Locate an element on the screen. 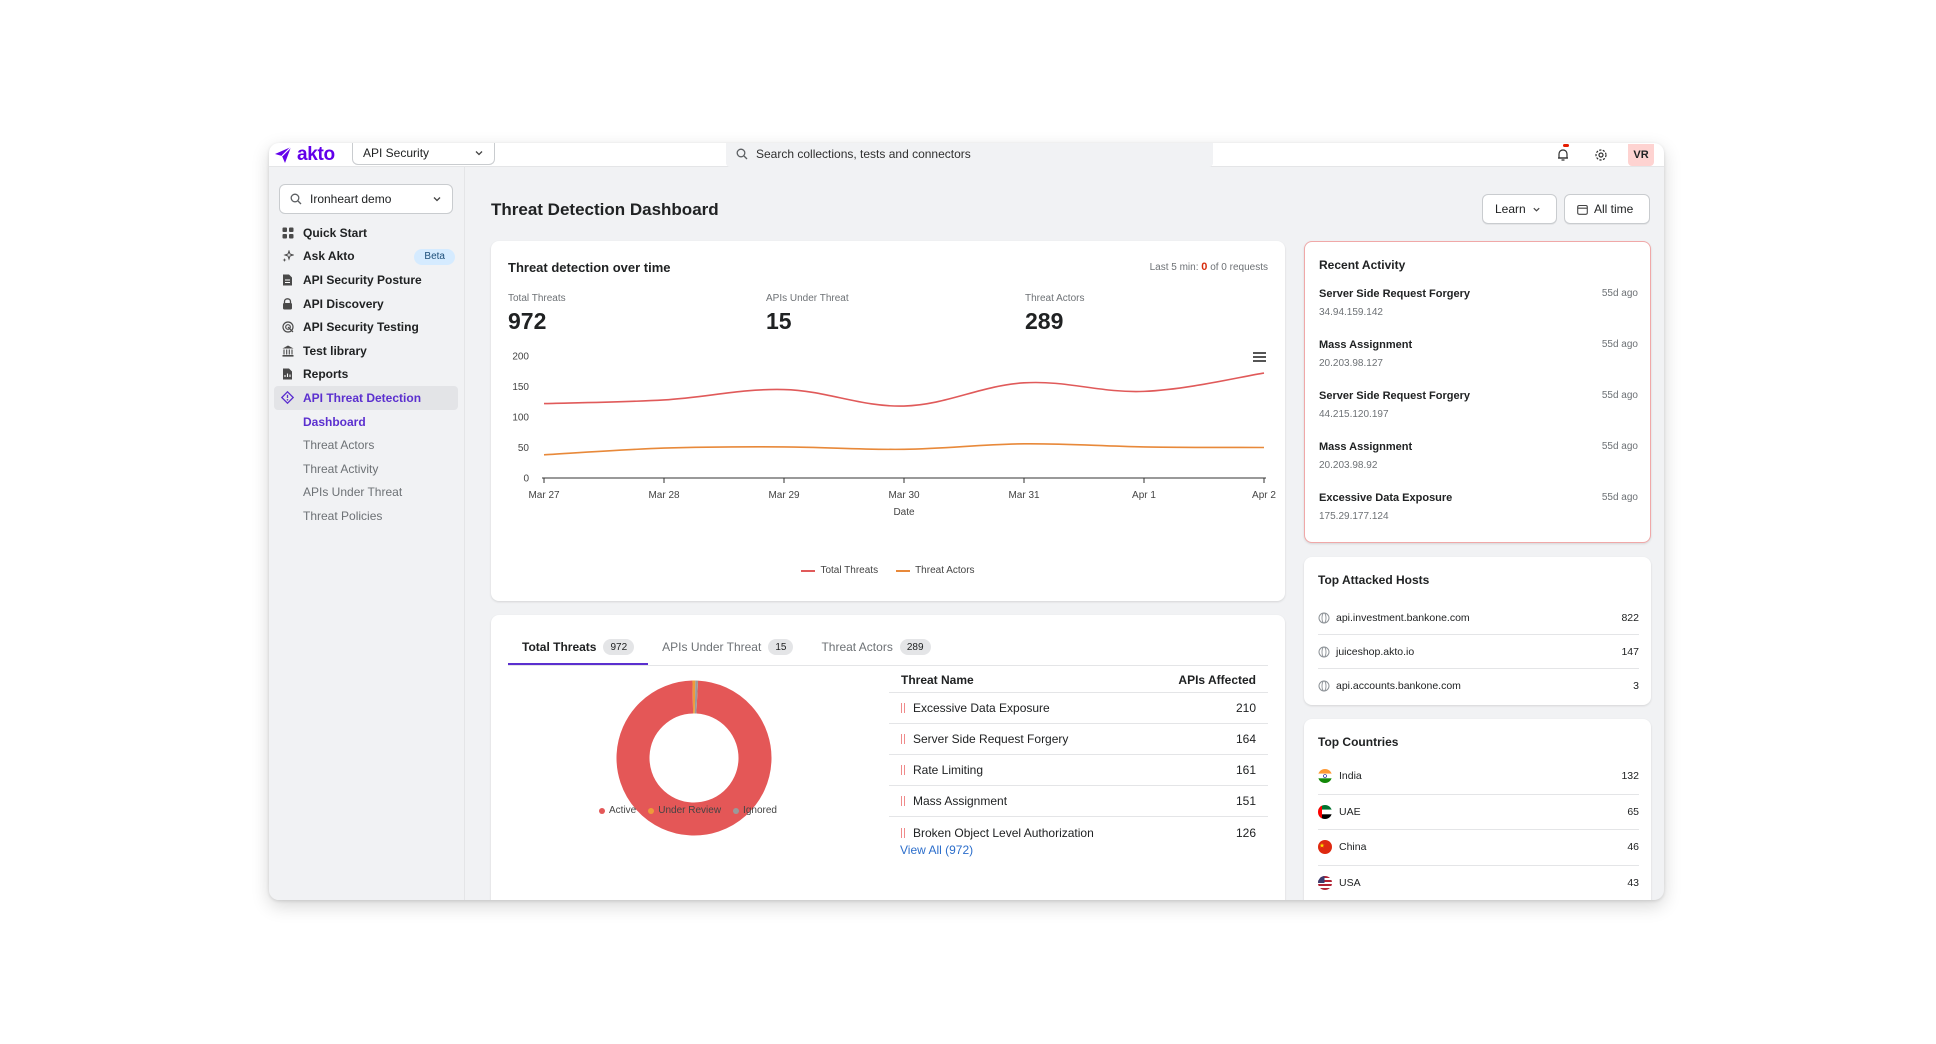 The height and width of the screenshot is (1044, 1936). document-icon is located at coordinates (287, 279).